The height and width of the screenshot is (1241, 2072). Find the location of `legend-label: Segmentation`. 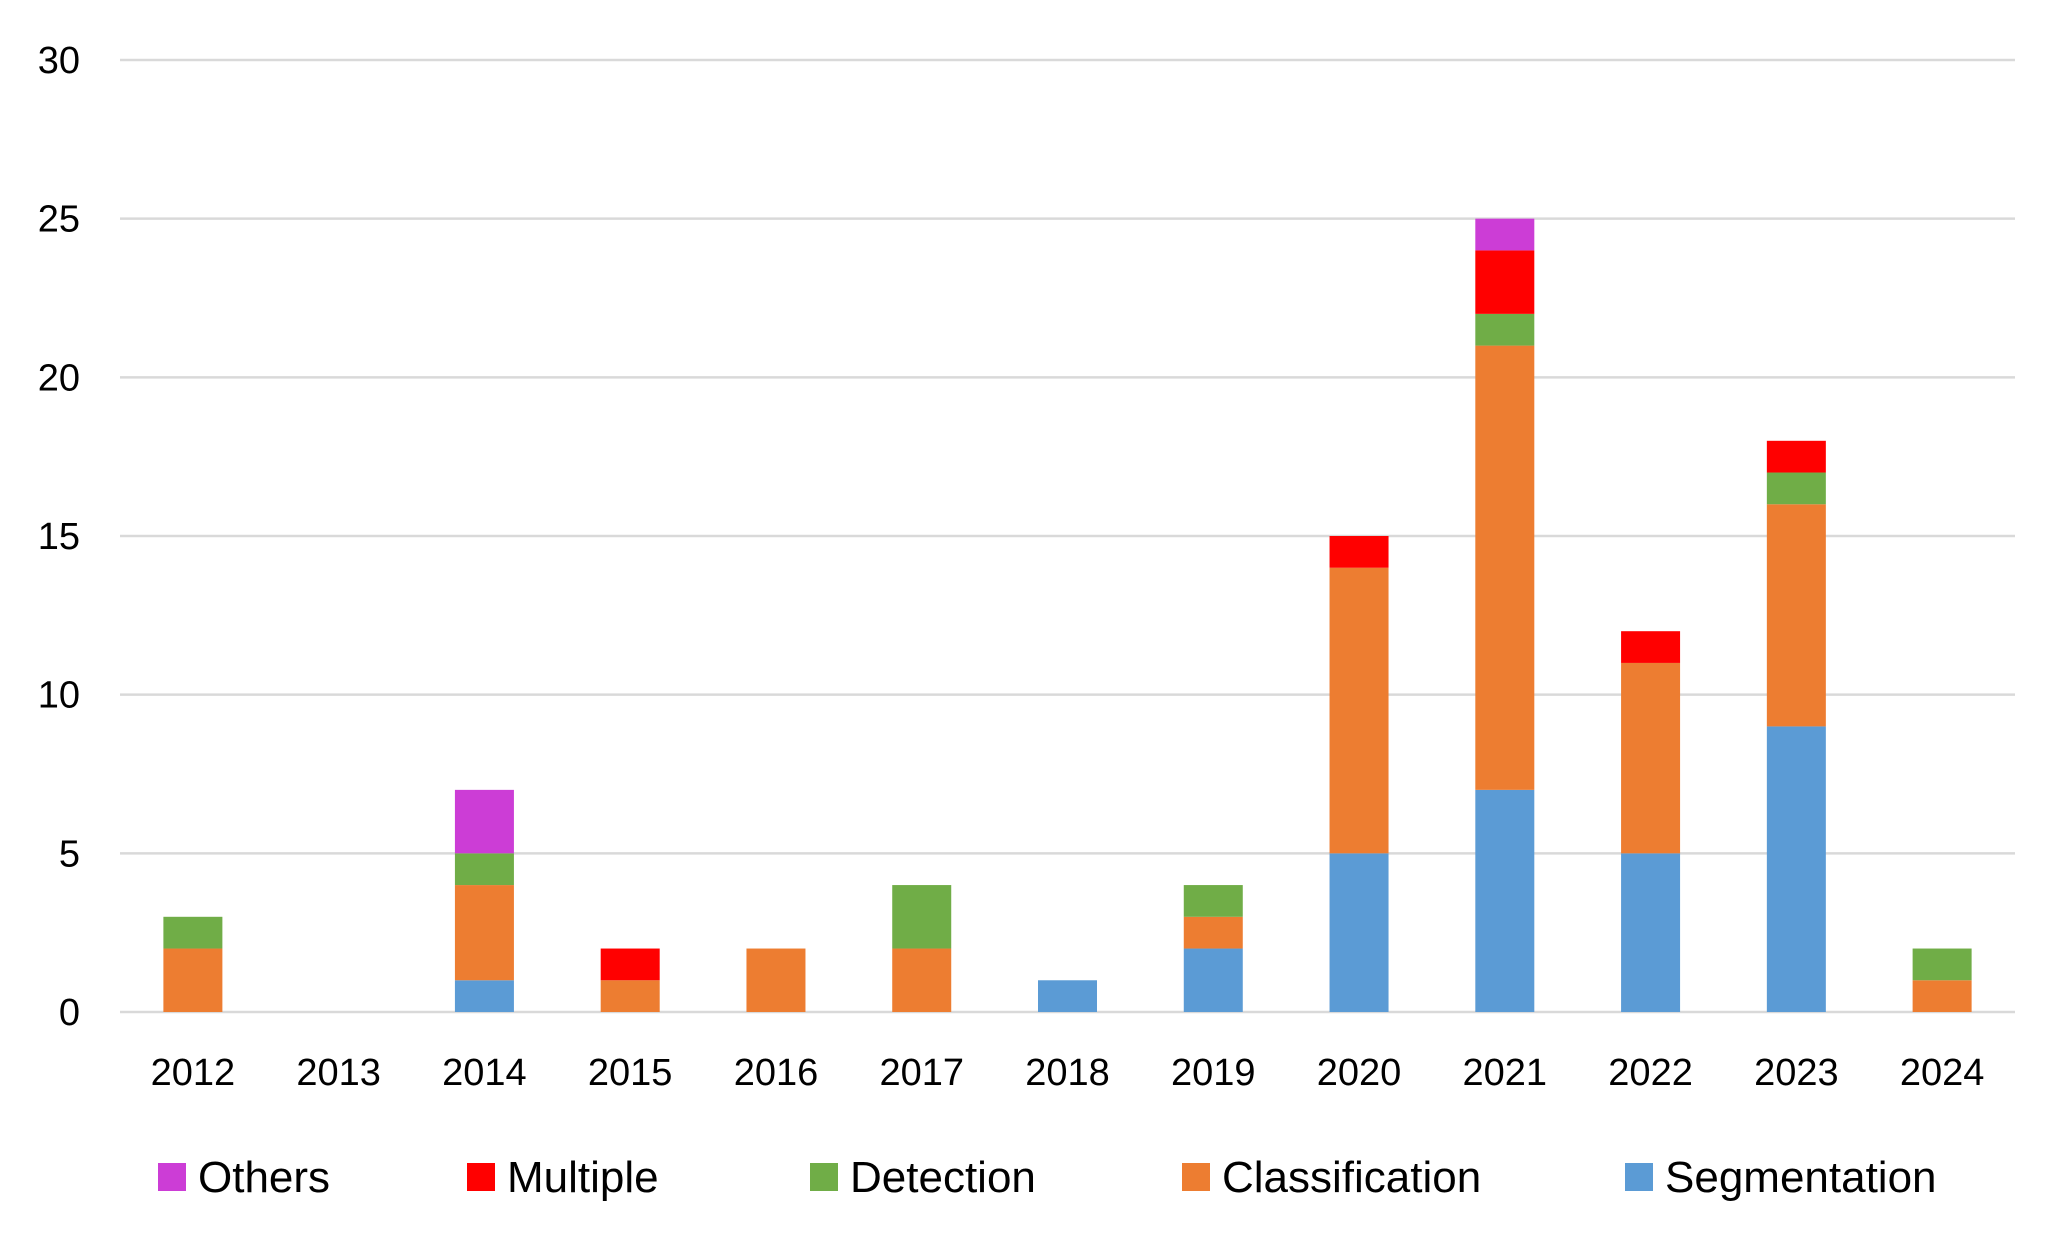

legend-label: Segmentation is located at coordinates (1801, 1177).